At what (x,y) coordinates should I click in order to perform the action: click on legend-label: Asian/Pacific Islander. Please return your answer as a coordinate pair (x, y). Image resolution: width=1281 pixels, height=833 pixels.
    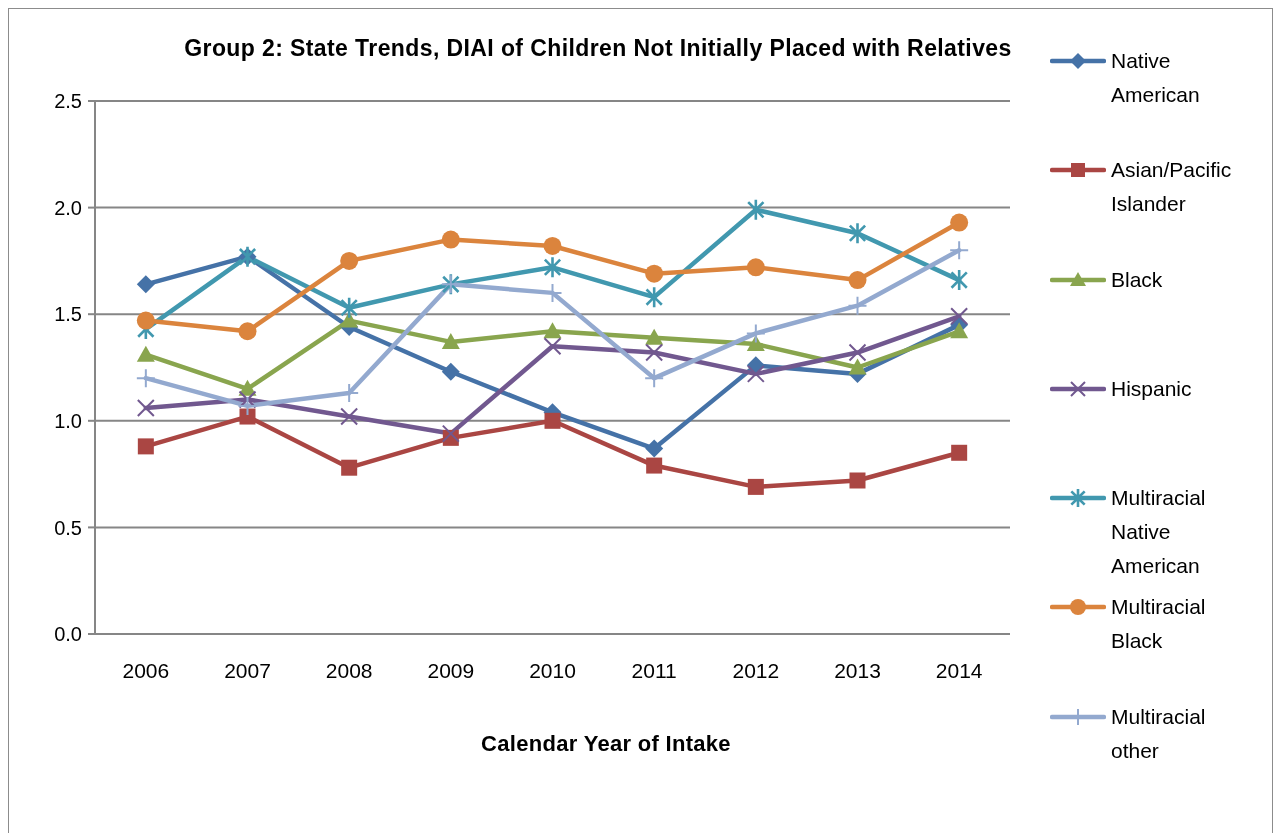
    Looking at the image, I should click on (1172, 187).